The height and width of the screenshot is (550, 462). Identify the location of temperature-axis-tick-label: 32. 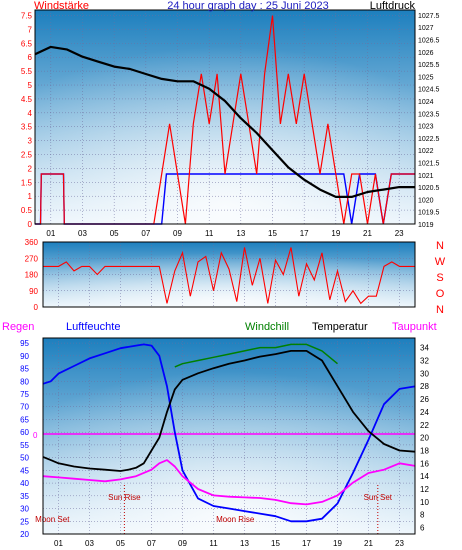
(424, 360).